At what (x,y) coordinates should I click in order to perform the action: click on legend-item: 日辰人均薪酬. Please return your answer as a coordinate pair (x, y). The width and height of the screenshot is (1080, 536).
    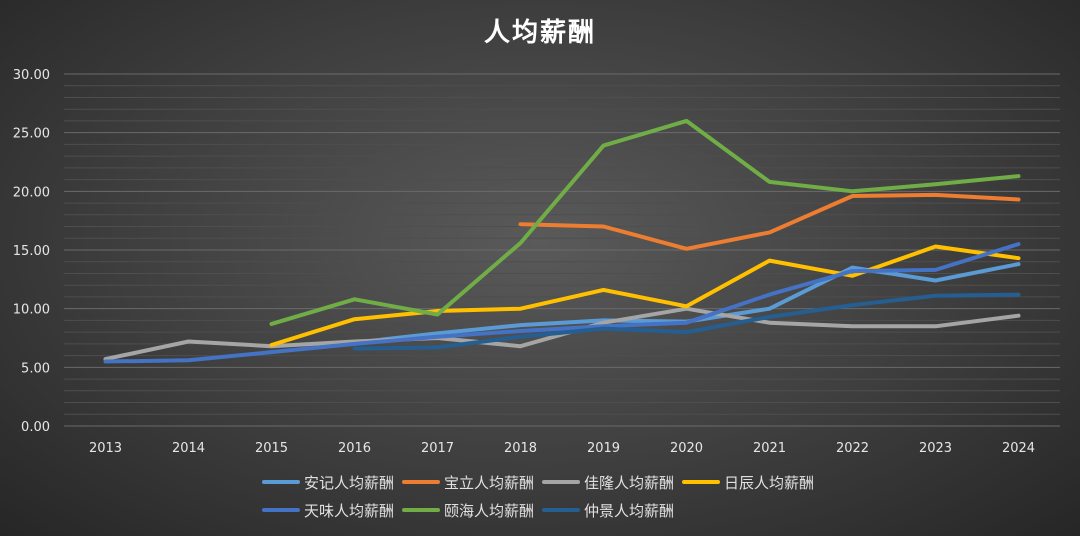
    Looking at the image, I should click on (748, 482).